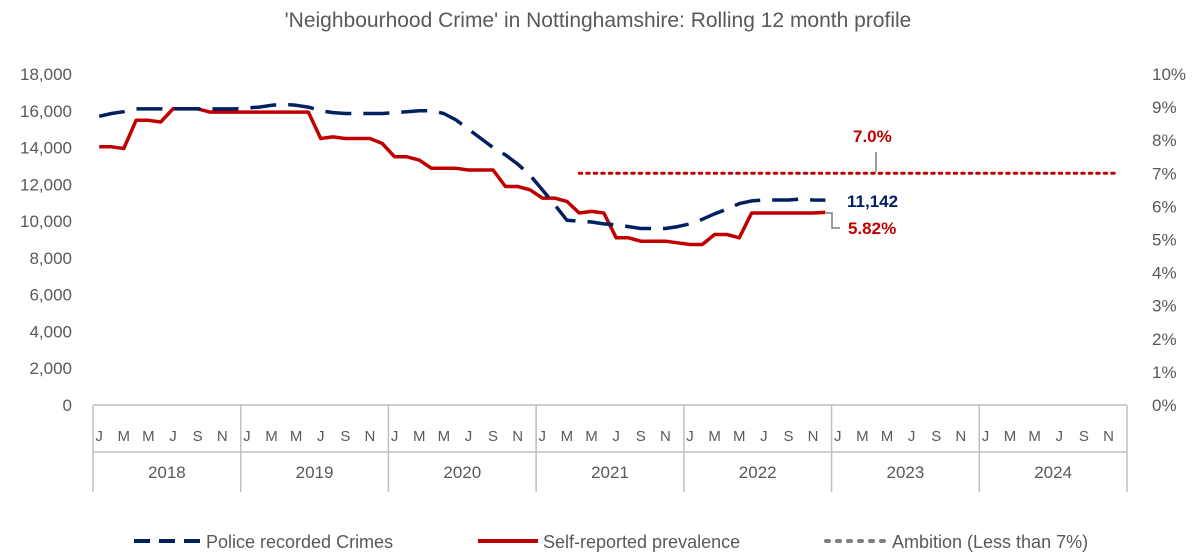 This screenshot has width=1196, height=554. What do you see at coordinates (462, 472) in the screenshot?
I see `x-year-label: 2020` at bounding box center [462, 472].